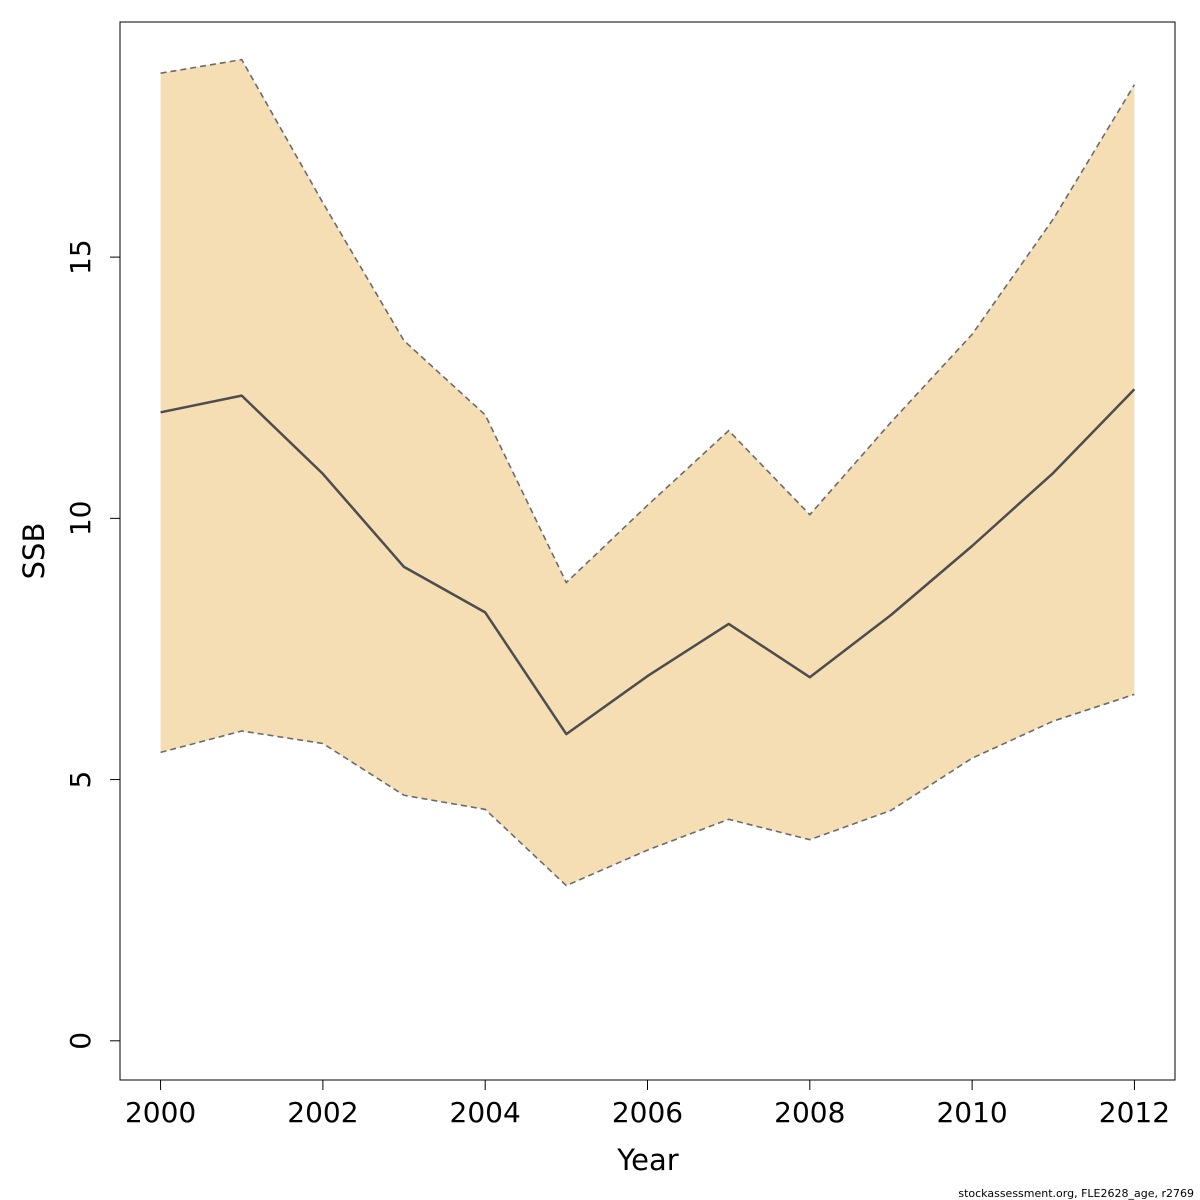 Image resolution: width=1200 pixels, height=1200 pixels. I want to click on x-tick-label-2004: 2004, so click(485, 1112).